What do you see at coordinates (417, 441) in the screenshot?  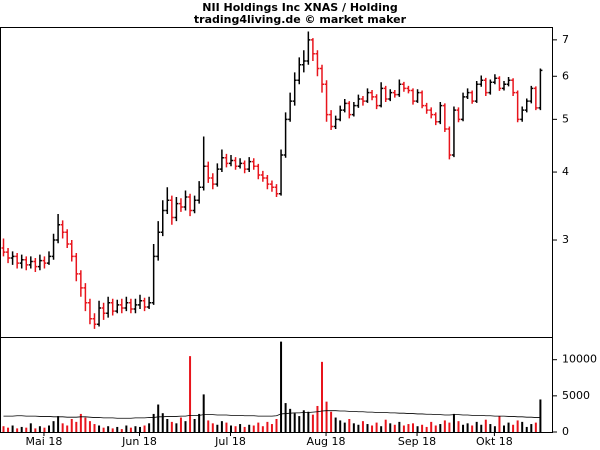 I see `x-tick-label: Sep 18` at bounding box center [417, 441].